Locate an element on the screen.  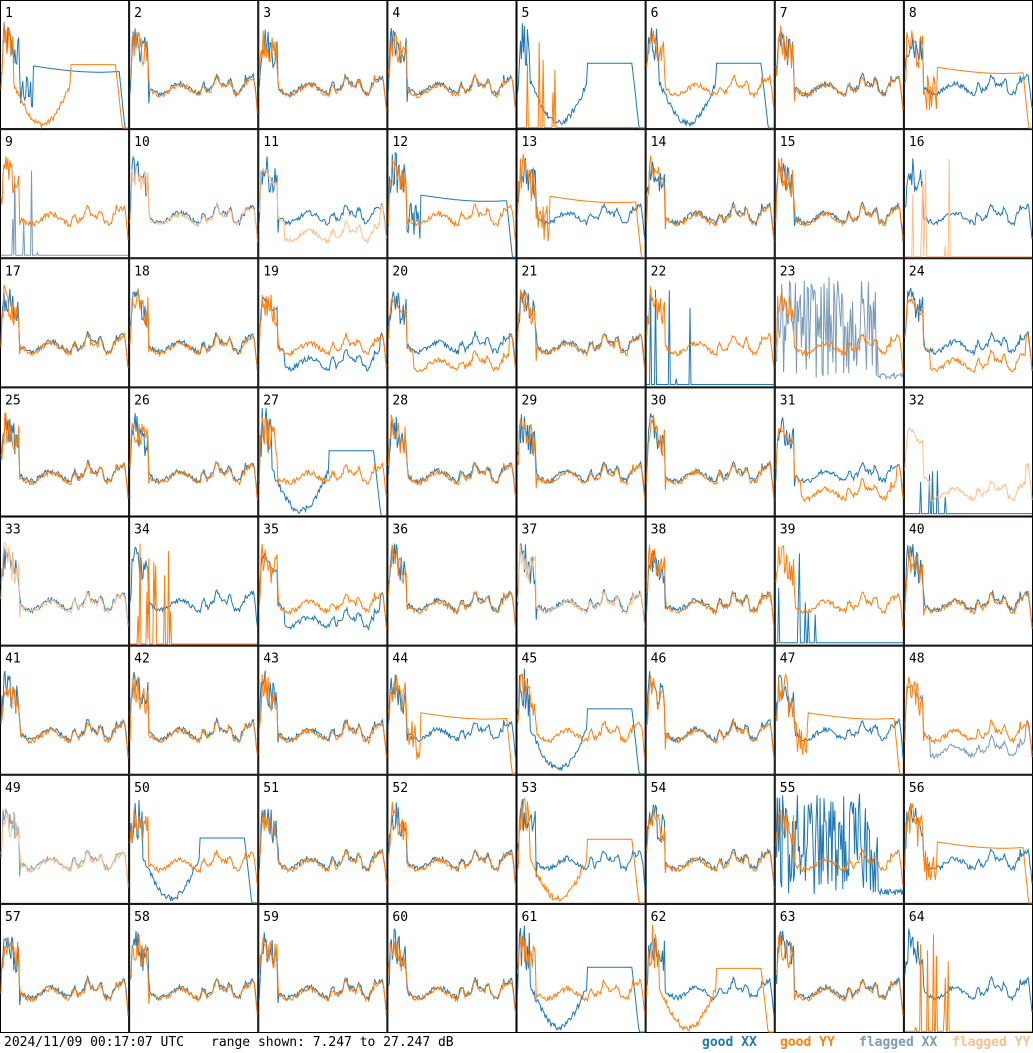
panel-label: 52 is located at coordinates (400, 788).